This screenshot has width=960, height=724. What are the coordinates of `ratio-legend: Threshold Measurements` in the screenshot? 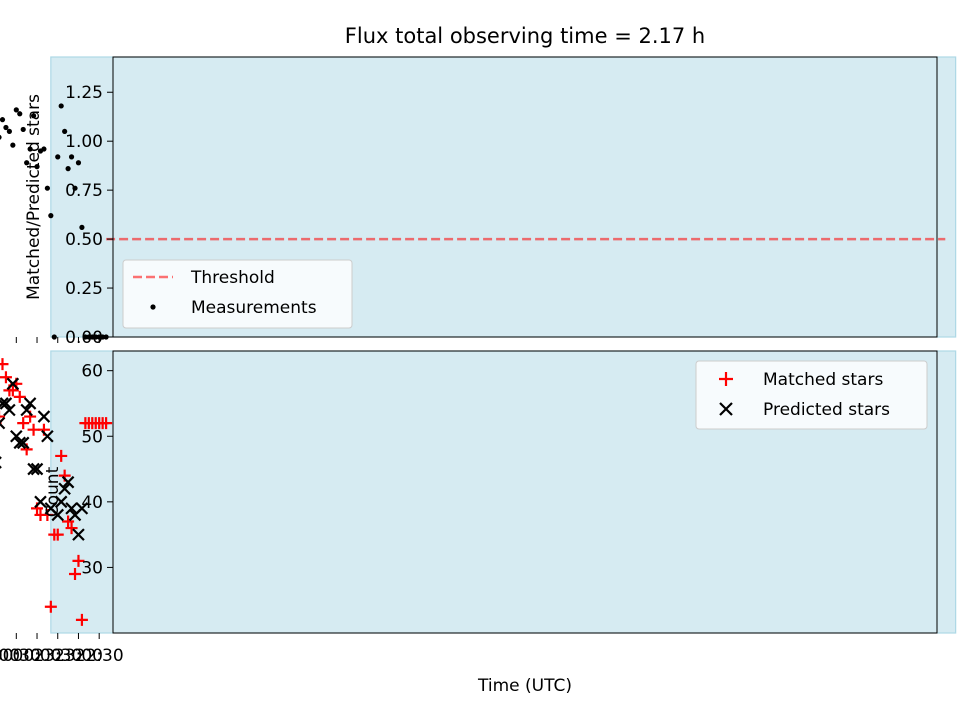 It's located at (237, 294).